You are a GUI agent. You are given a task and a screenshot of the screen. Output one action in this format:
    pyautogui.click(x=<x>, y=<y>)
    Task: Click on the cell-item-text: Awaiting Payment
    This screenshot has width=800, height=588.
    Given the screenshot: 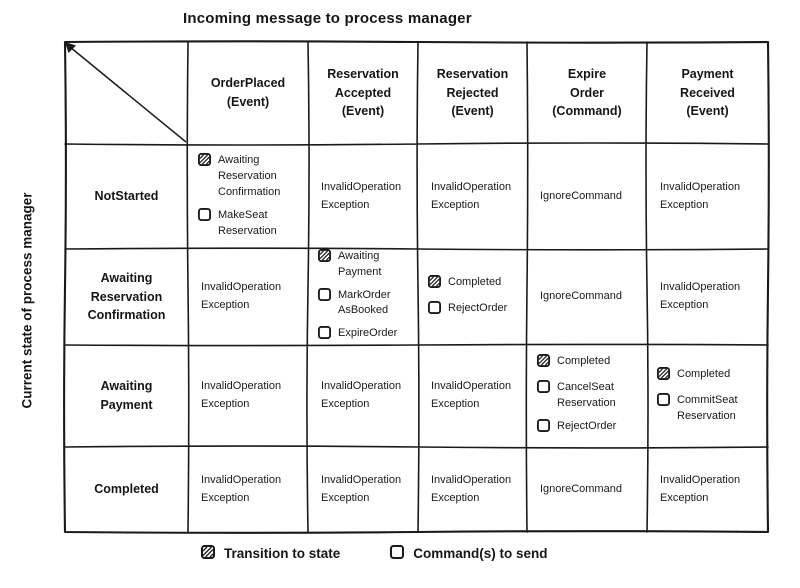 What is the action you would take?
    pyautogui.click(x=360, y=263)
    